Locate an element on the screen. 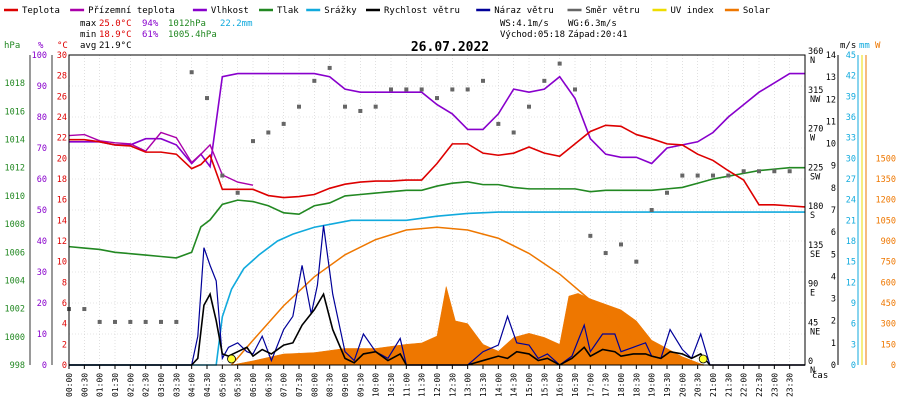 This screenshot has height=404, width=900. x-tick-label: 03:30 is located at coordinates (176, 385).